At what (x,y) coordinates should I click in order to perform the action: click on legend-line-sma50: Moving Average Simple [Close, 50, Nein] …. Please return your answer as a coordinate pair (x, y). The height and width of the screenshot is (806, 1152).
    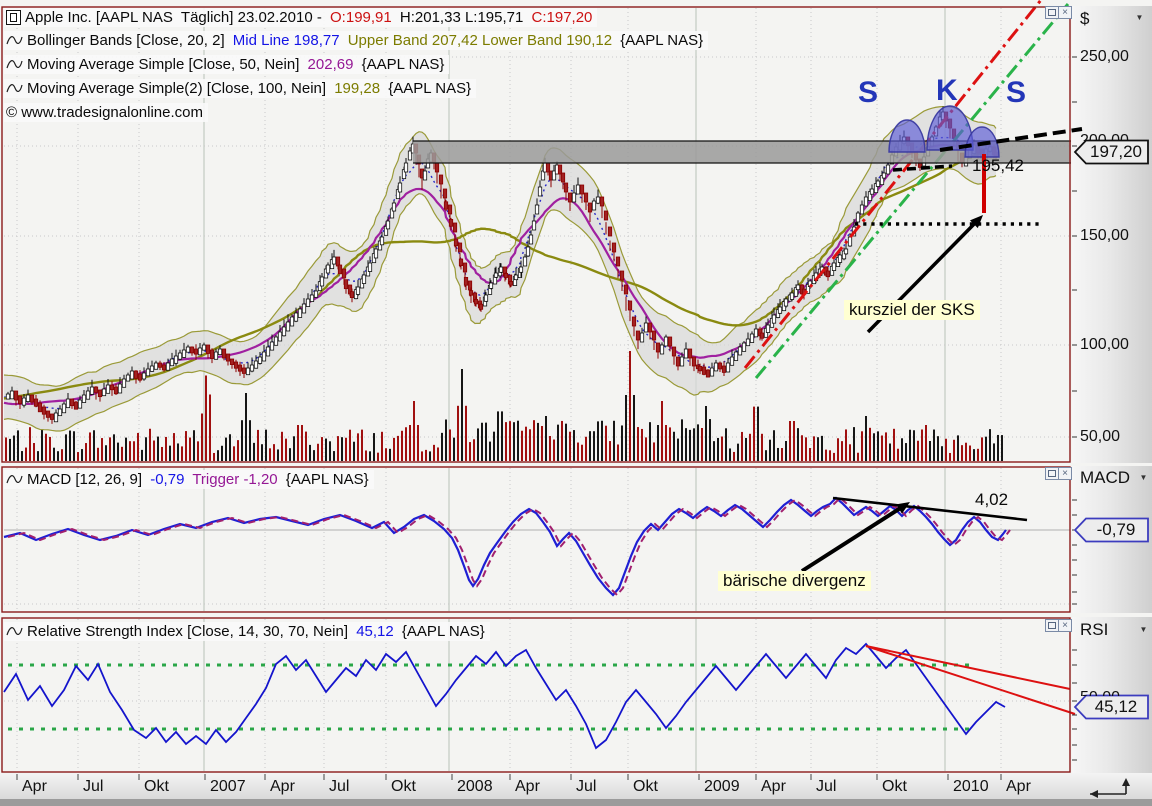
    Looking at the image, I should click on (227, 64).